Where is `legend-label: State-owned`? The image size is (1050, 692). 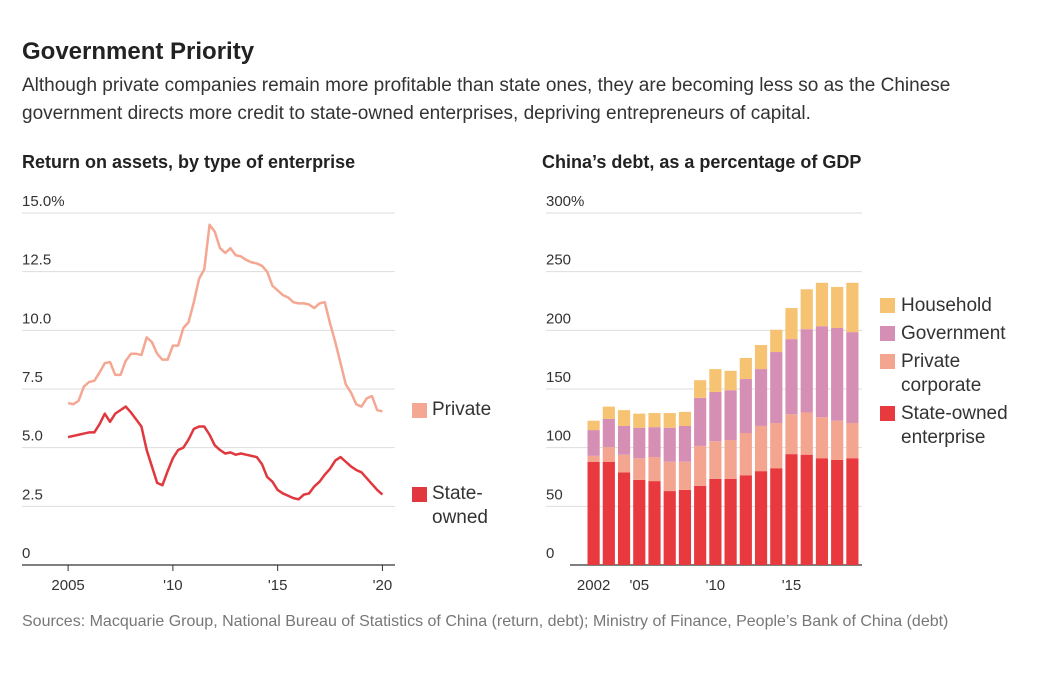
legend-label: State-owned is located at coordinates (460, 505).